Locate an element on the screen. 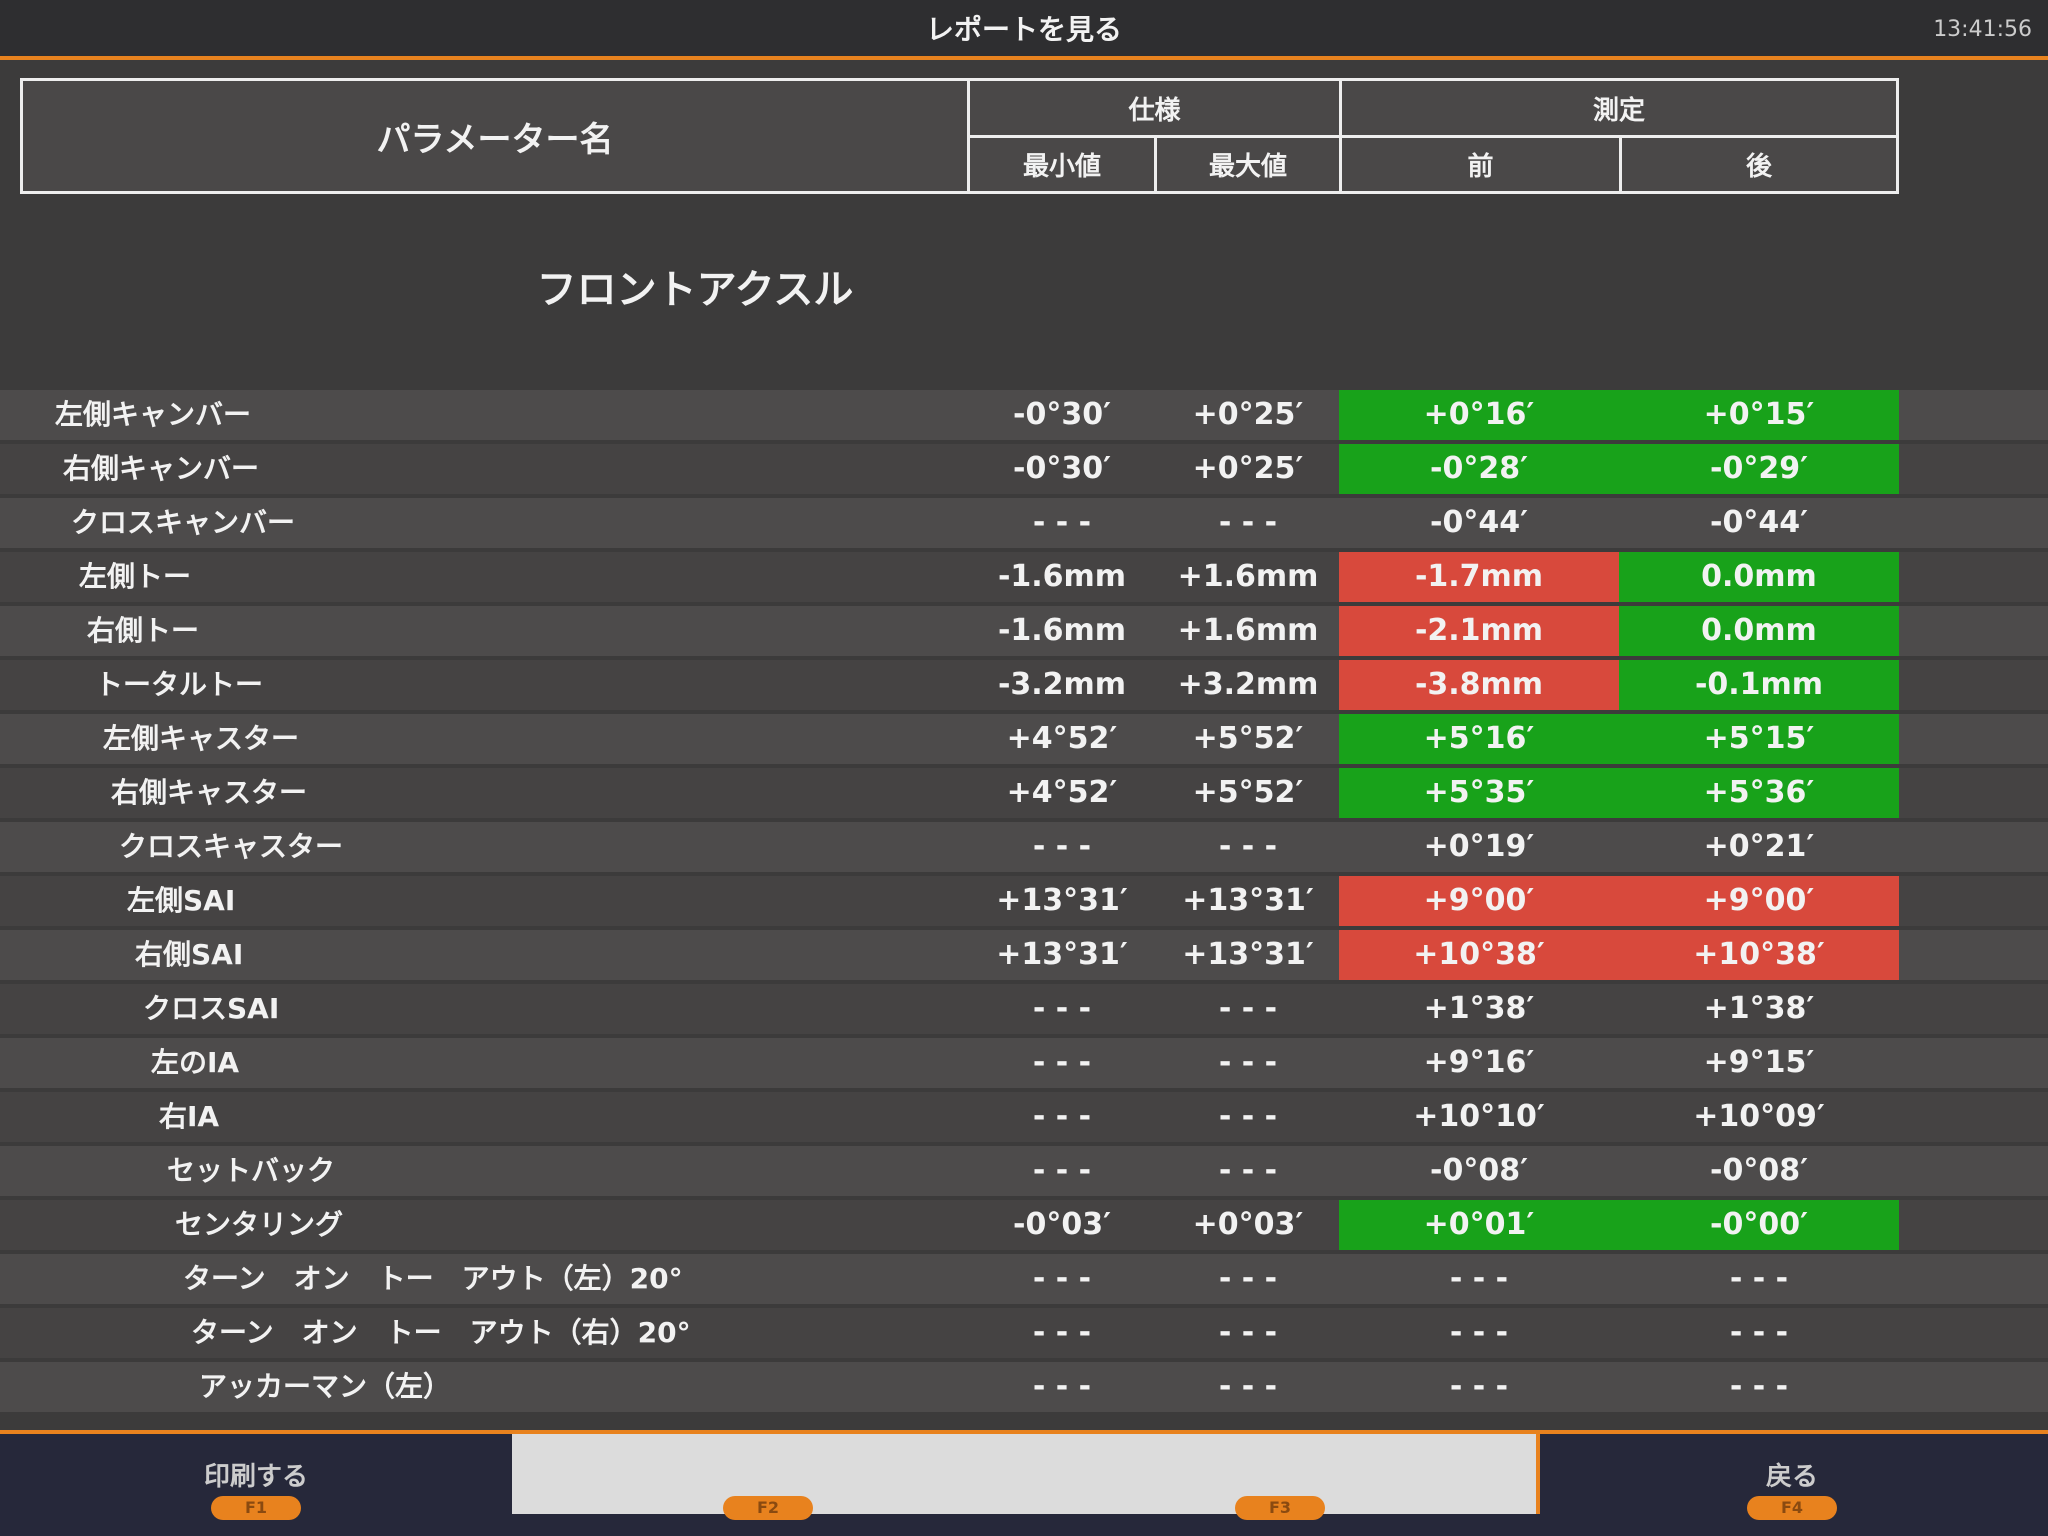  header-after: 後 is located at coordinates (1759, 164).